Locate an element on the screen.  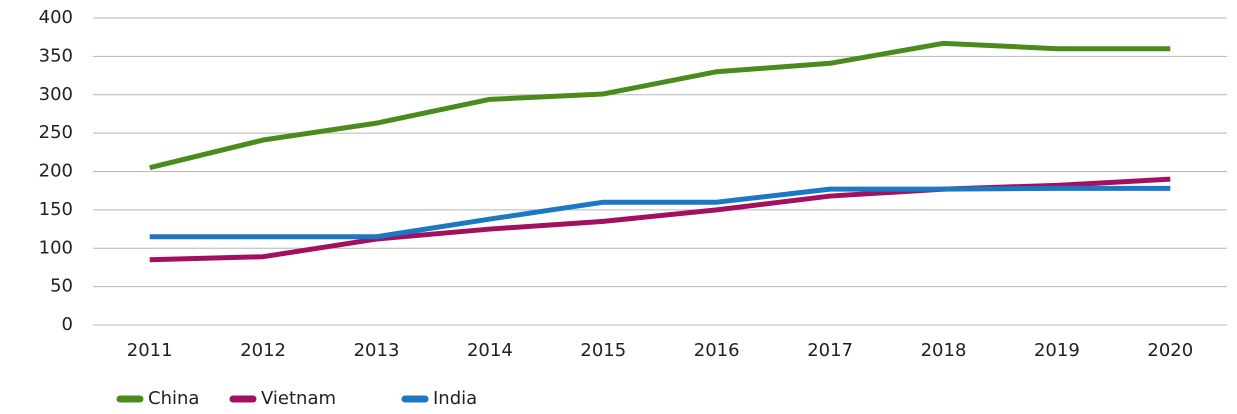
y-tick-label: 350 is located at coordinates (56, 55).